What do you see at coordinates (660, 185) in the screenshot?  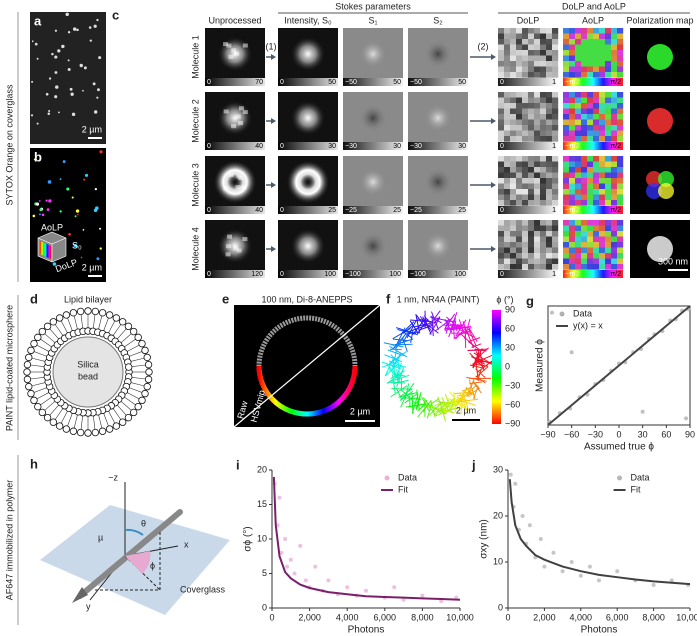 I see `image` at bounding box center [660, 185].